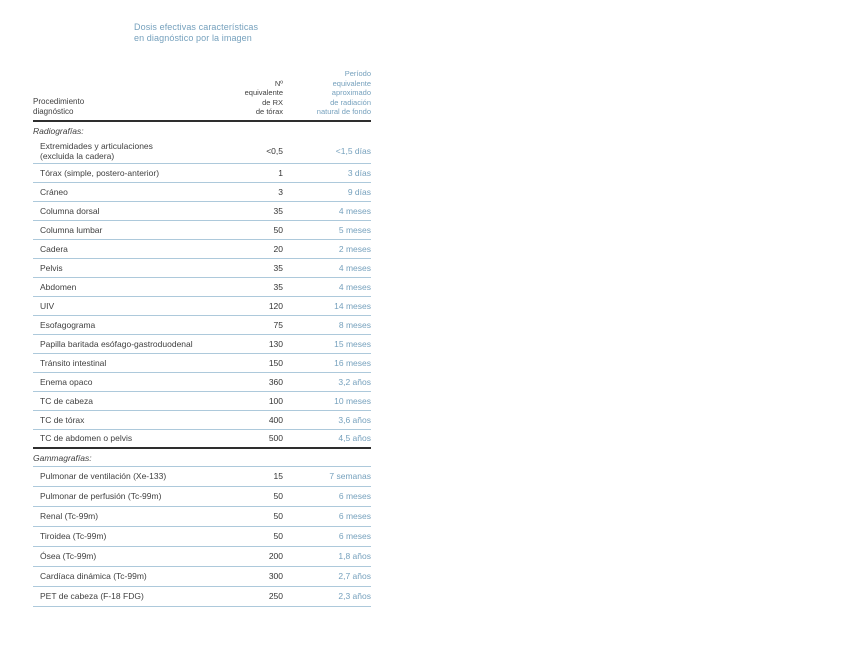 This screenshot has height=659, width=848. Describe the element at coordinates (196, 27) in the screenshot. I see `page-title-line1: Dosis efectivas características` at that location.